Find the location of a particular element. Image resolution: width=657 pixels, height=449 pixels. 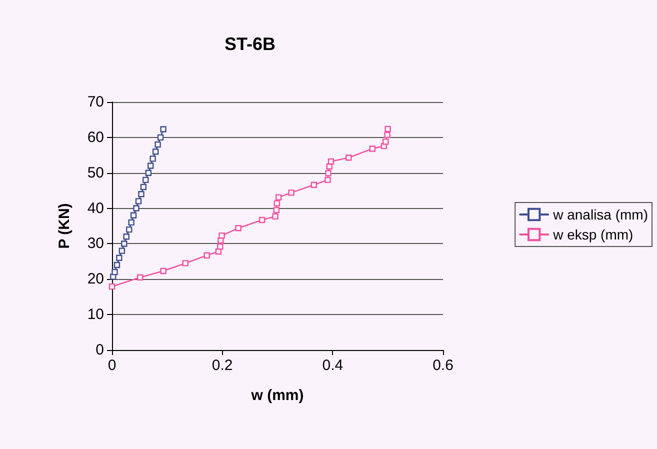

x-tick-label: 0 is located at coordinates (112, 365).